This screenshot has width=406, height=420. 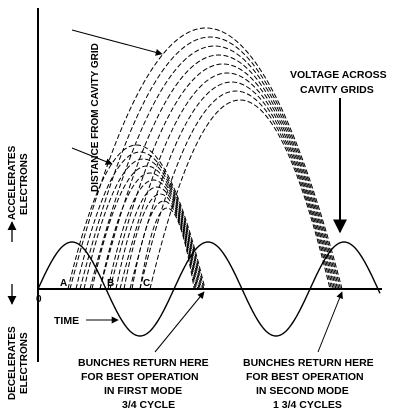 What do you see at coordinates (24, 184) in the screenshot?
I see `accelerates-label-line2: ELECTRONS` at bounding box center [24, 184].